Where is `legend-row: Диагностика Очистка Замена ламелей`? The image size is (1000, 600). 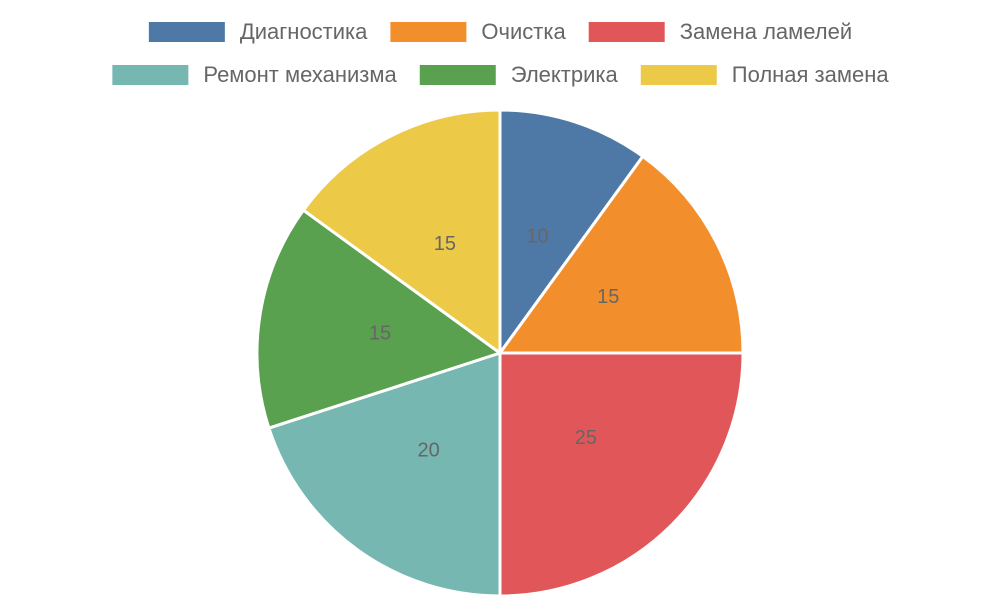
legend-row: Диагностика Очистка Замена ламелей is located at coordinates (499, 31).